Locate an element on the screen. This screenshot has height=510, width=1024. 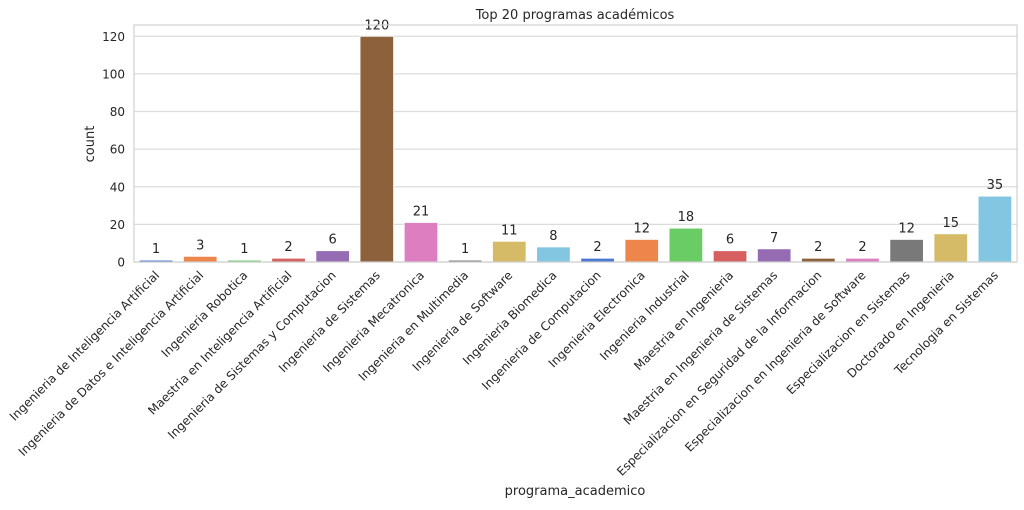
y-axis-label: count is located at coordinates (90, 144).